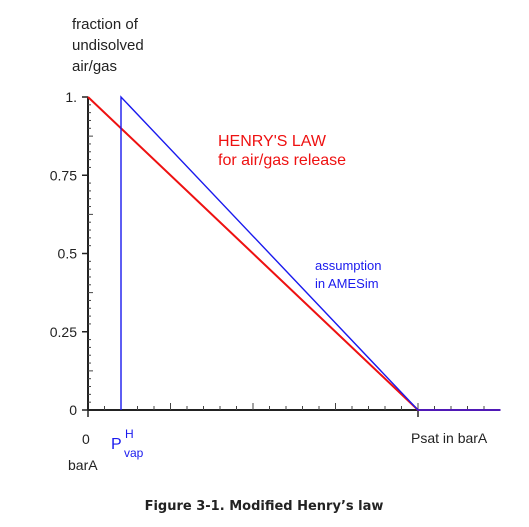  What do you see at coordinates (264, 506) in the screenshot?
I see `figure-caption: Figure 3-1. Modified Henry’s law` at bounding box center [264, 506].